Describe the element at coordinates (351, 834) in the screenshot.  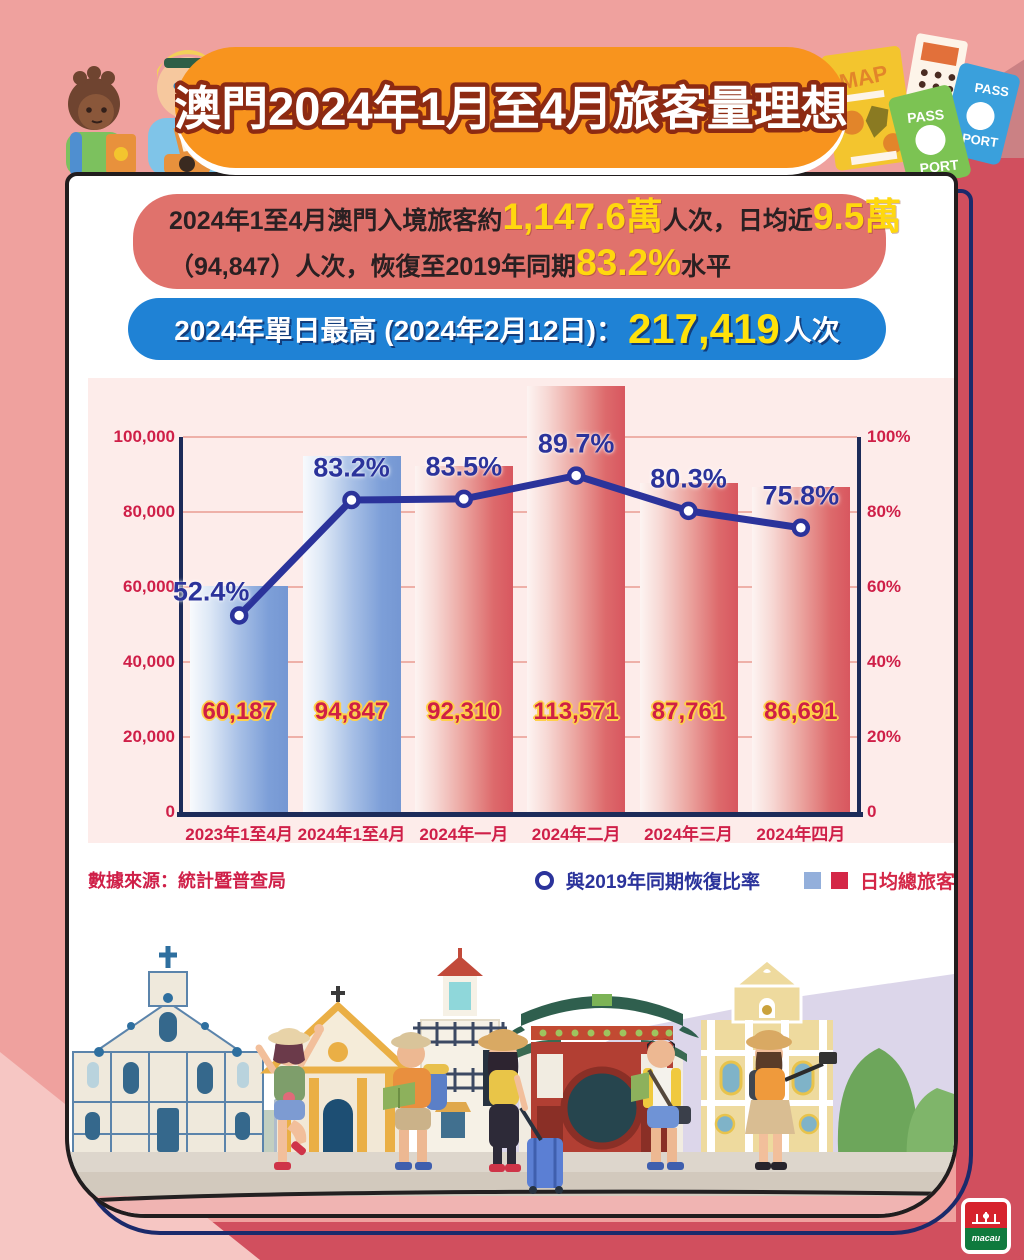
I see `x-axis-label: 2024年1至4月` at that location.